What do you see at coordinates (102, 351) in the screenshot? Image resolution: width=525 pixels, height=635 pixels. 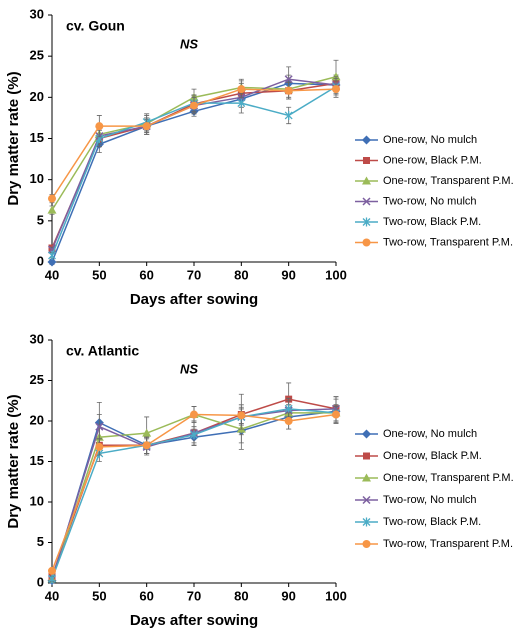 I see `chart-title: cv. Atlantic` at bounding box center [102, 351].